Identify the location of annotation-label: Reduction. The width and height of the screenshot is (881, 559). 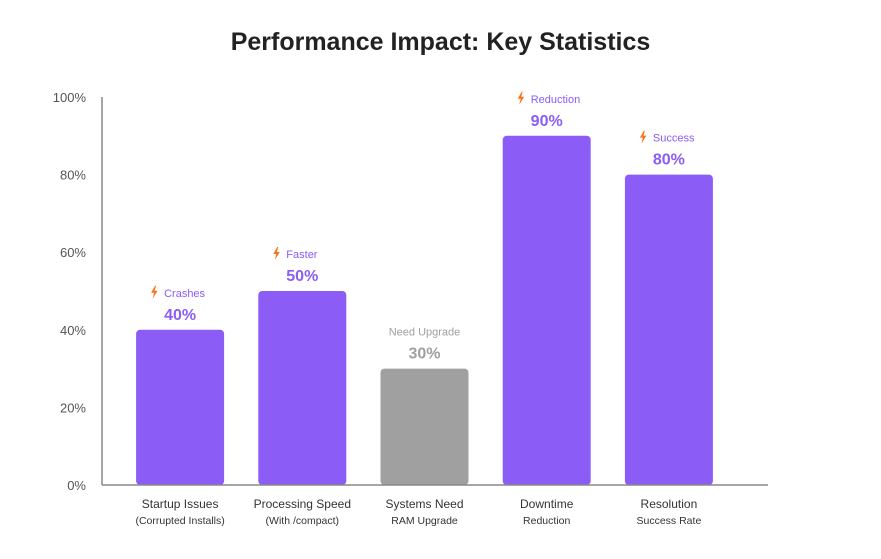
(556, 100).